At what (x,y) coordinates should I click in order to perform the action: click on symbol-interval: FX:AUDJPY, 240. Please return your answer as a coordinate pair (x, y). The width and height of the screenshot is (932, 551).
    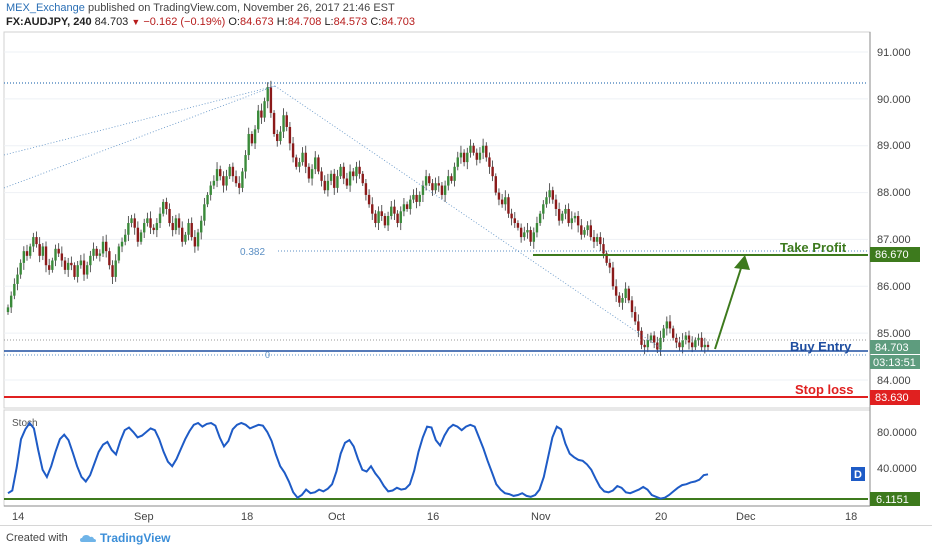
    Looking at the image, I should click on (49, 22).